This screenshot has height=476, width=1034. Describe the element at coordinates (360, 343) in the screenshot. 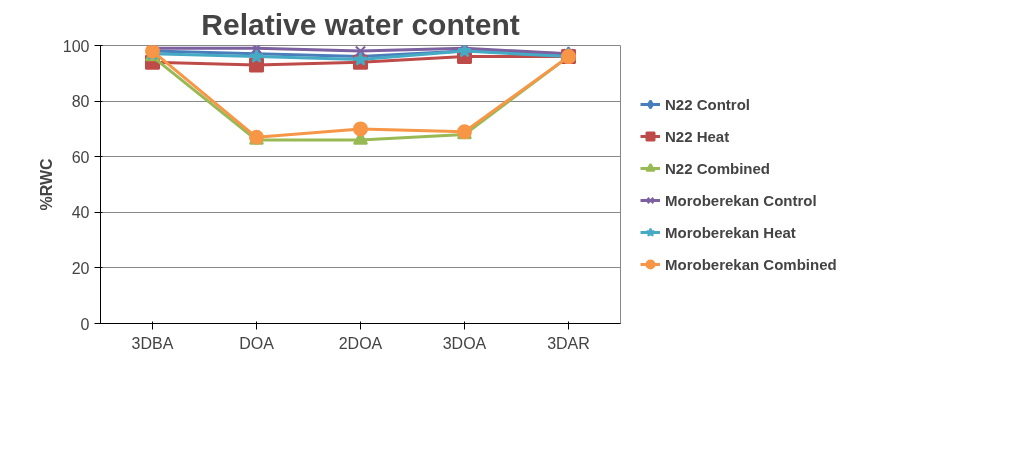

I see `x-tick-label: 2DOA` at that location.